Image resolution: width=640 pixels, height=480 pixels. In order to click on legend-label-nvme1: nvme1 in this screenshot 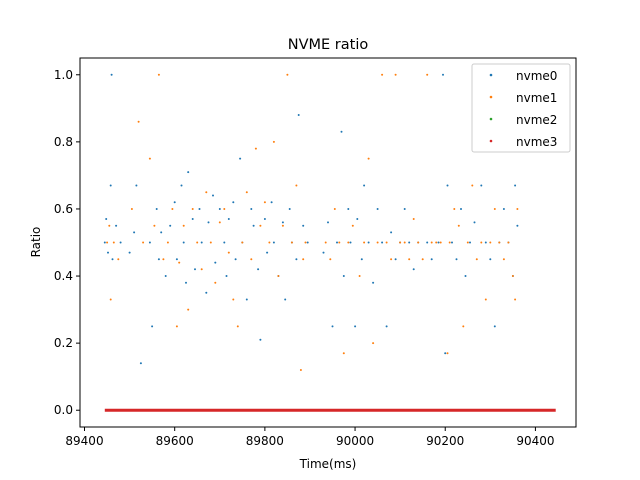, I will do `click(536, 98)`.